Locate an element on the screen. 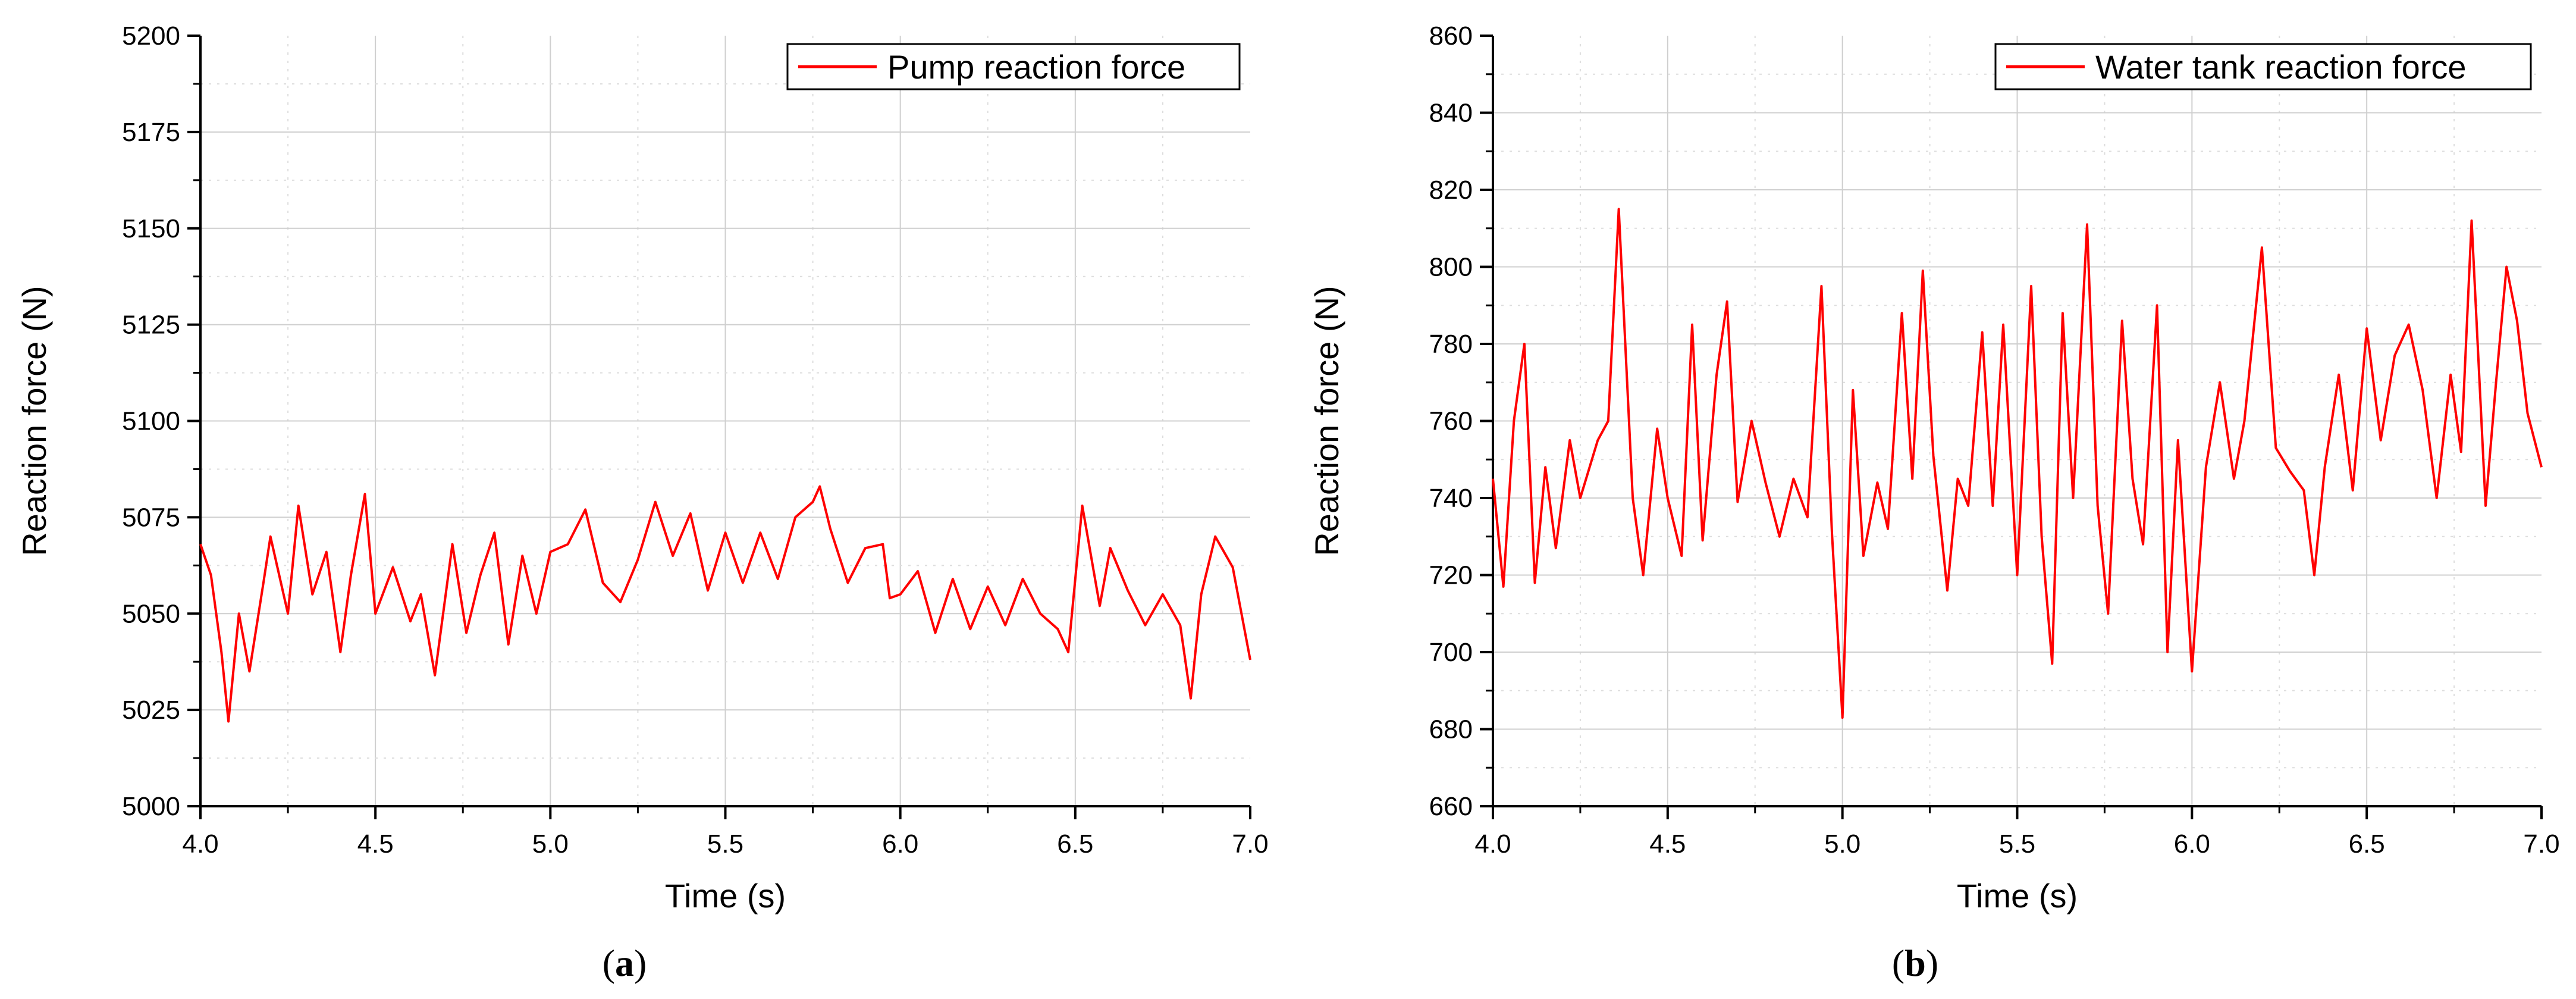  y-tick-label: 720 is located at coordinates (1451, 575).